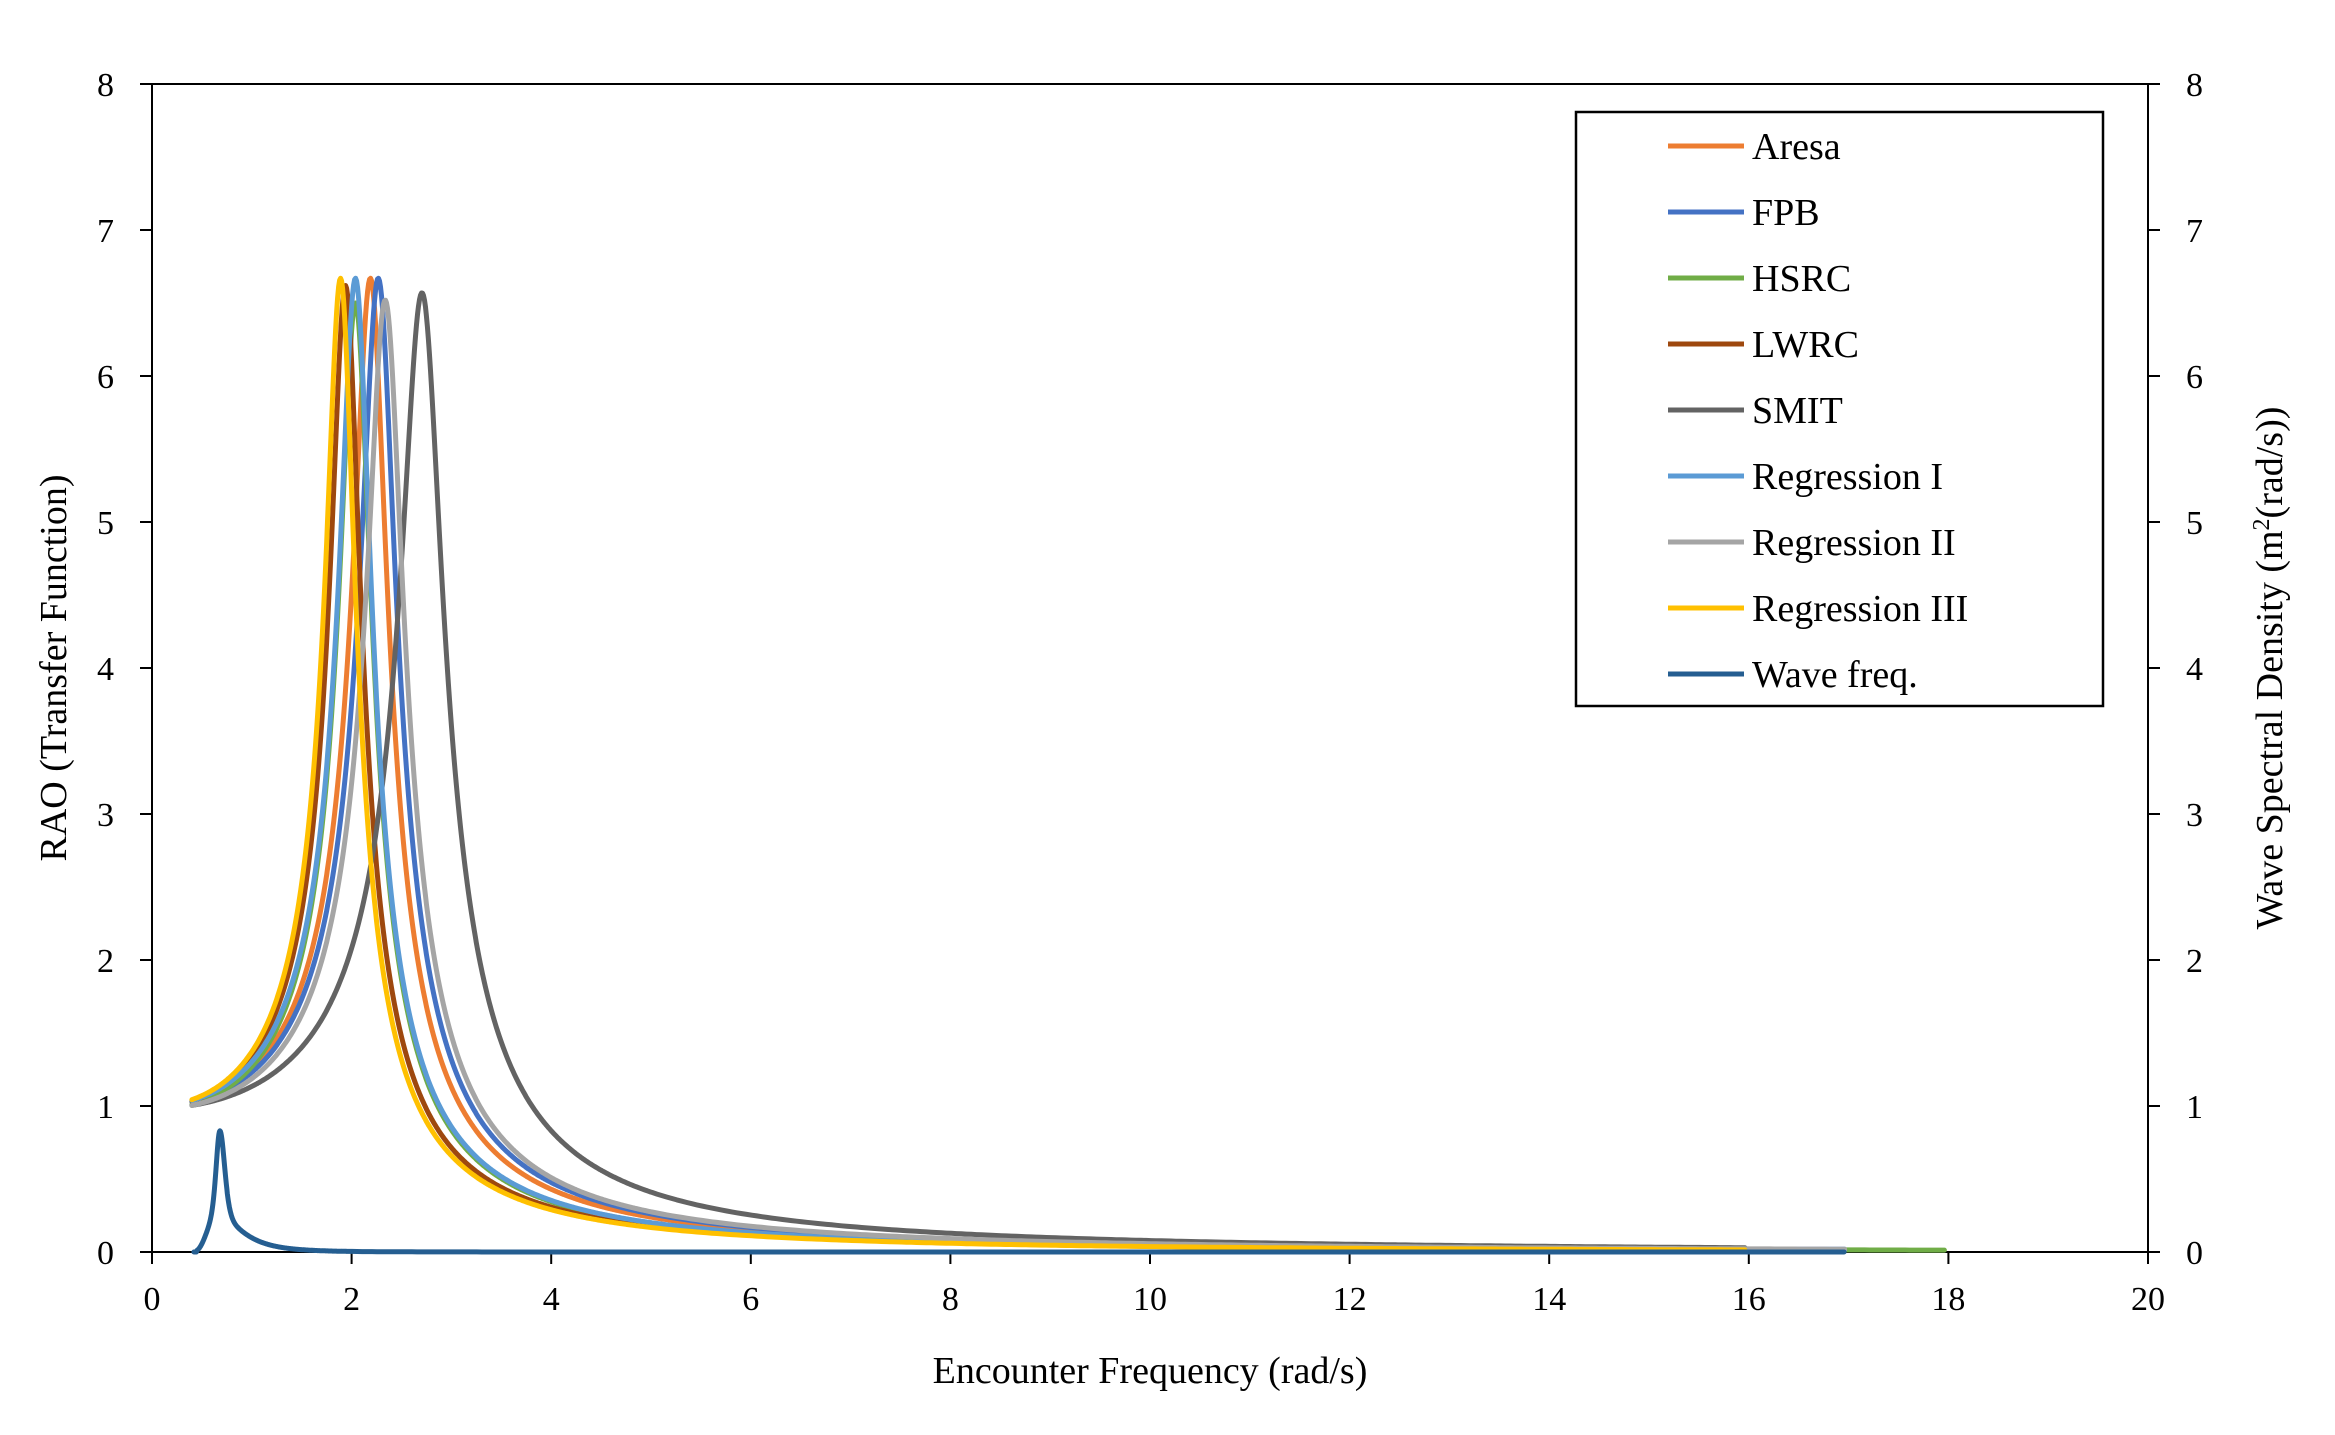  What do you see at coordinates (2194, 669) in the screenshot?
I see `y2-tick-label: 4` at bounding box center [2194, 669].